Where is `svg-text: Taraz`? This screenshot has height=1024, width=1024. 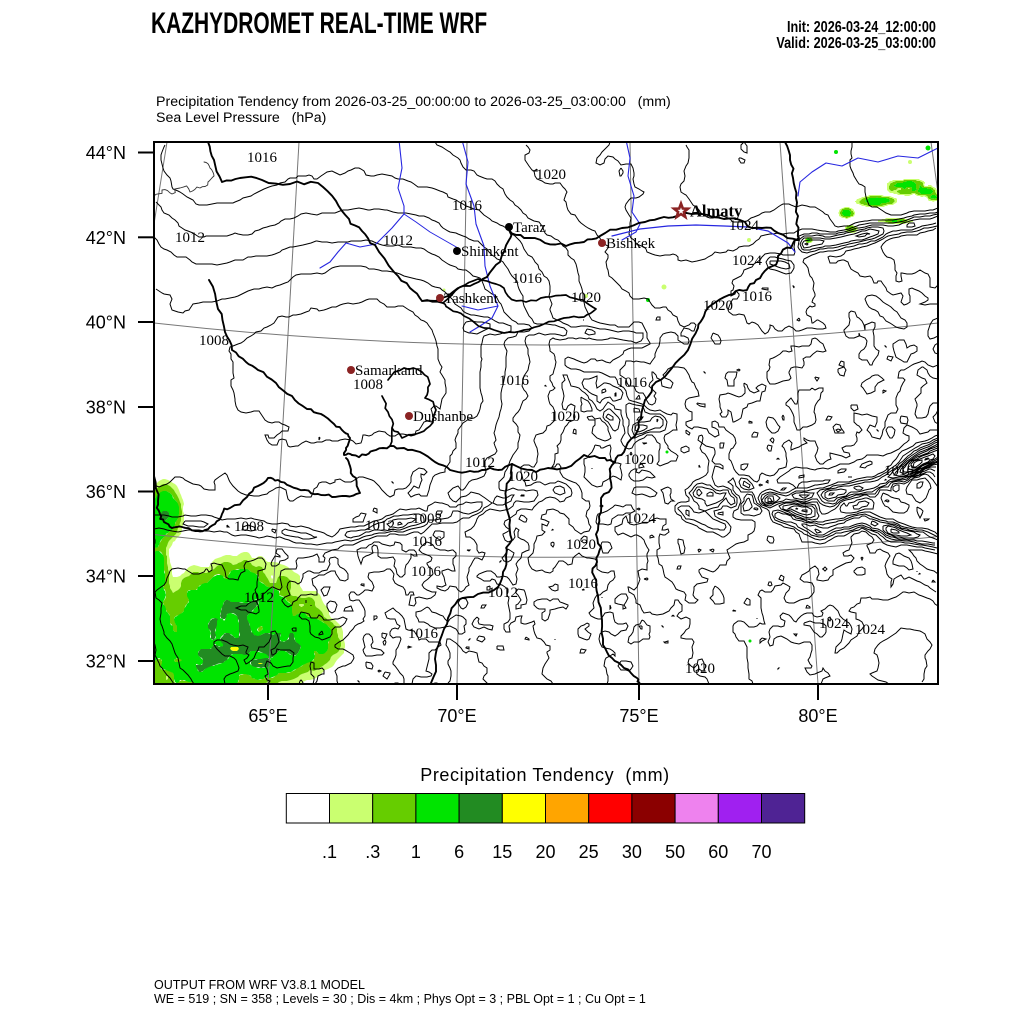
svg-text: Taraz is located at coordinates (529, 228).